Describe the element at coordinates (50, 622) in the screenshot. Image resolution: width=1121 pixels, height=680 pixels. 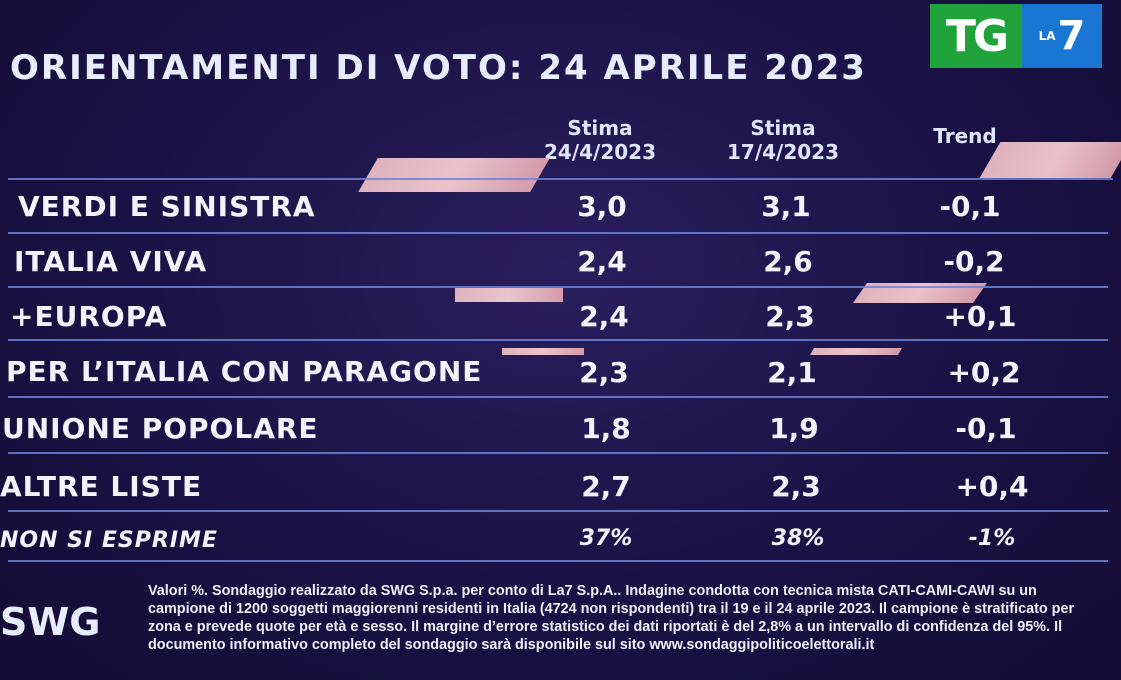
I see `swg-logo: SWG` at that location.